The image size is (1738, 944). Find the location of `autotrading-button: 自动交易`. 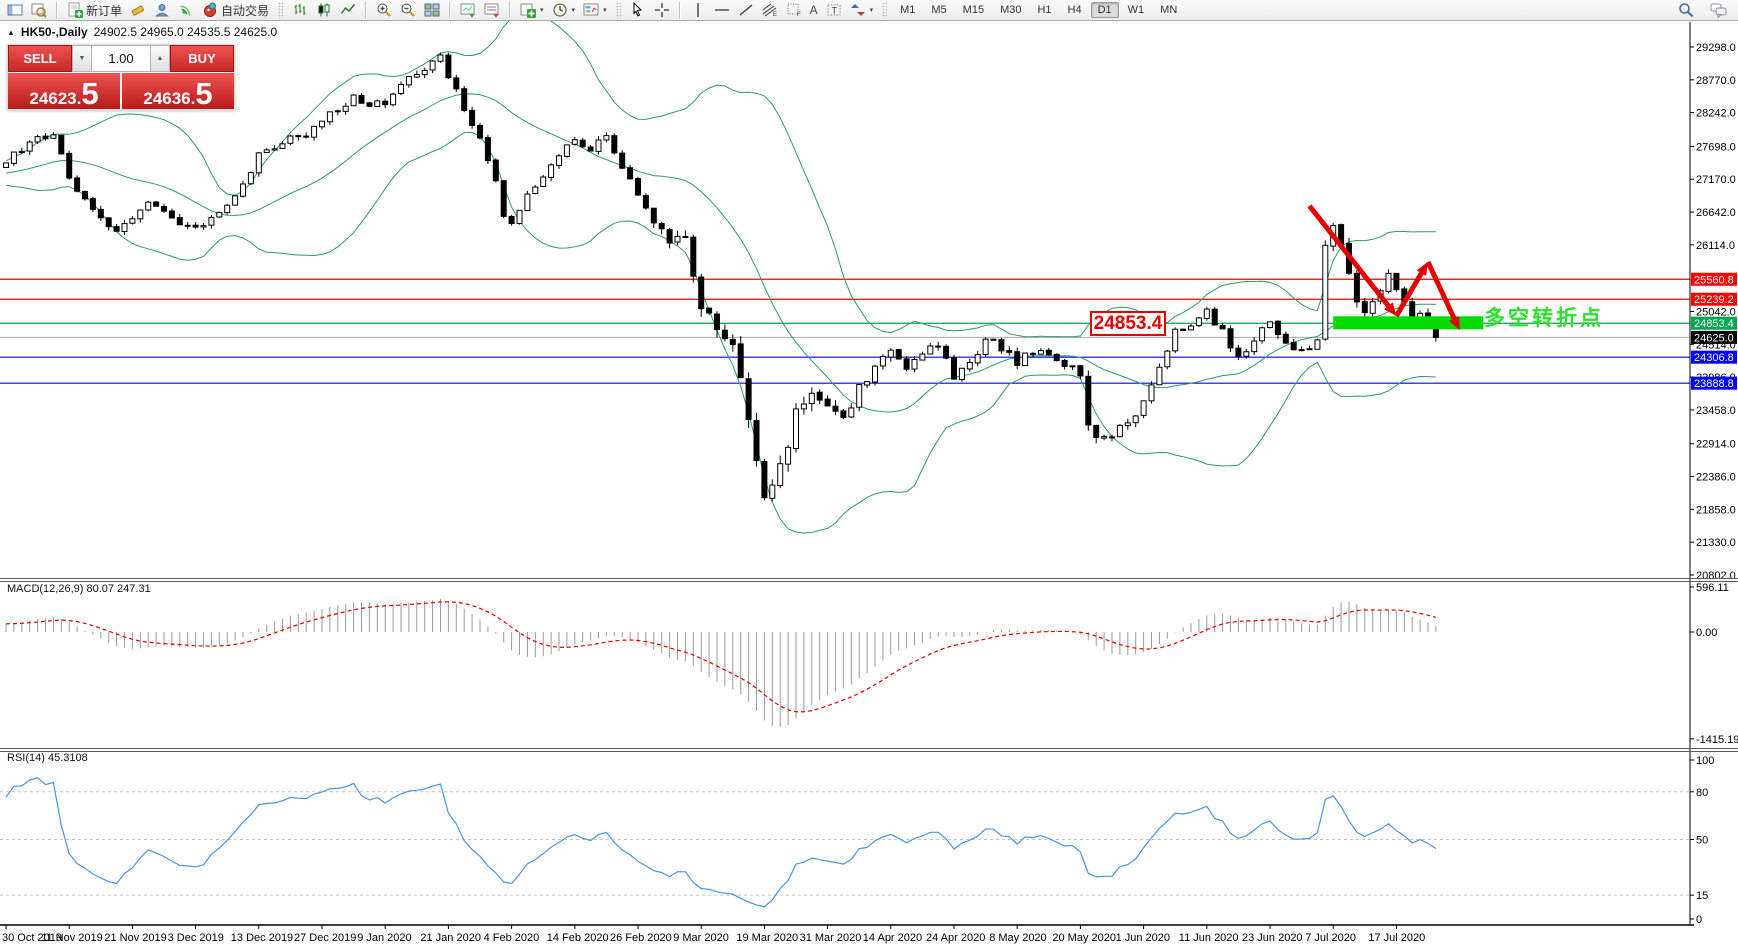

autotrading-button: 自动交易 is located at coordinates (235, 10).